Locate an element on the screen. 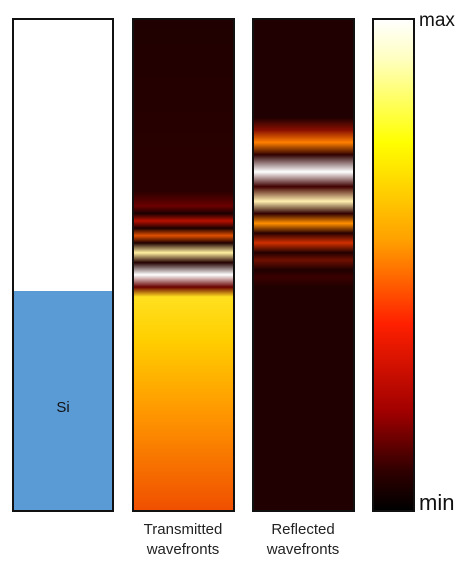 The image size is (463, 562). colorbar-gradient is located at coordinates (393, 265).